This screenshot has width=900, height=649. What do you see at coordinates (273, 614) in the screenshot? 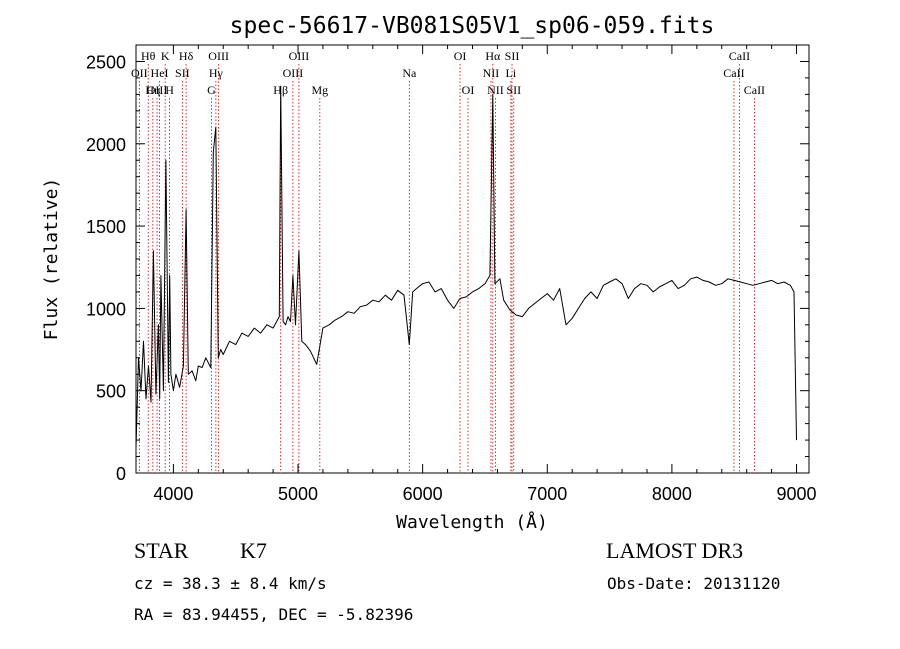
I see `coordinates: RA = 83.94455, DEC = -5.82396` at bounding box center [273, 614].